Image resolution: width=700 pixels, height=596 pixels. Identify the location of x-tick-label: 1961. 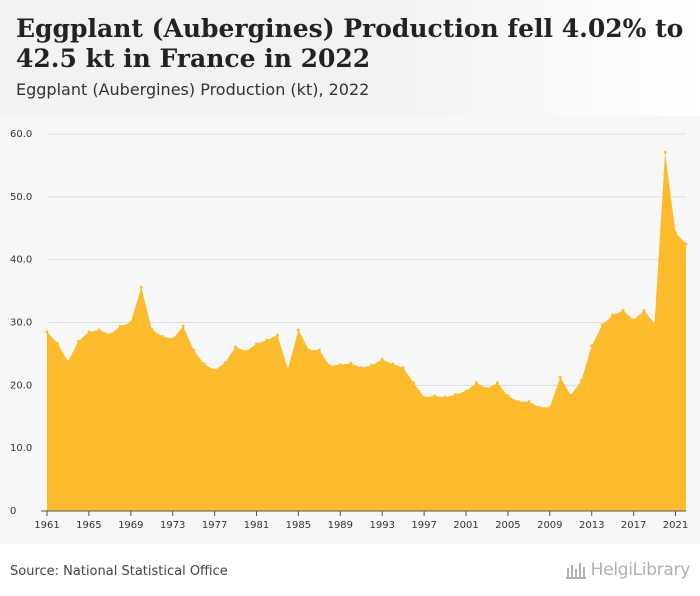
(46, 525).